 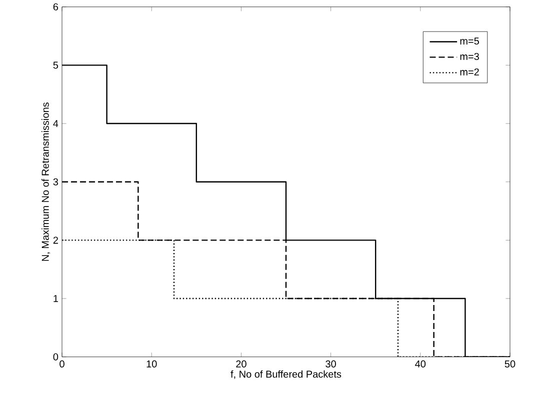 What do you see at coordinates (55, 240) in the screenshot?
I see `y-tick-label: 2` at bounding box center [55, 240].